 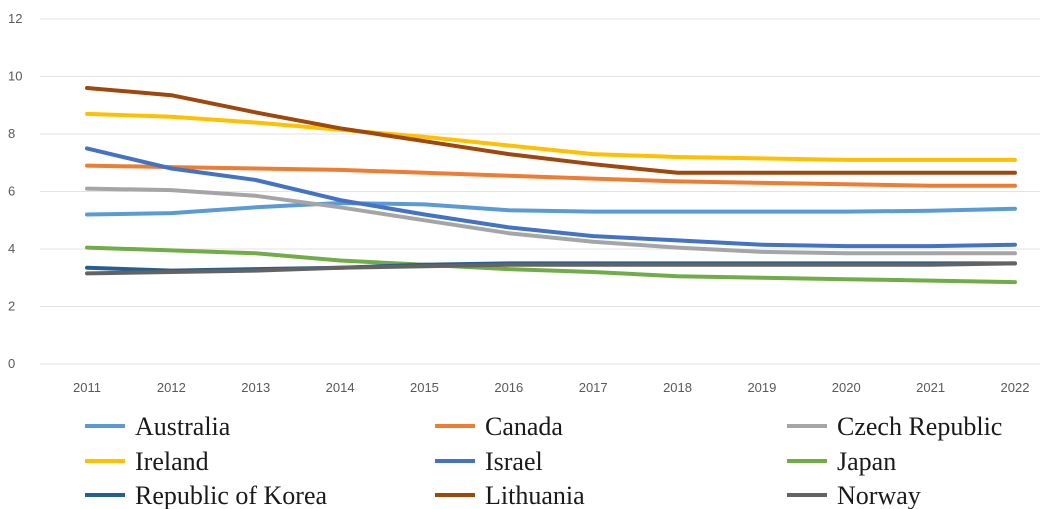 I want to click on y-tick-label: 0, so click(x=11, y=363).